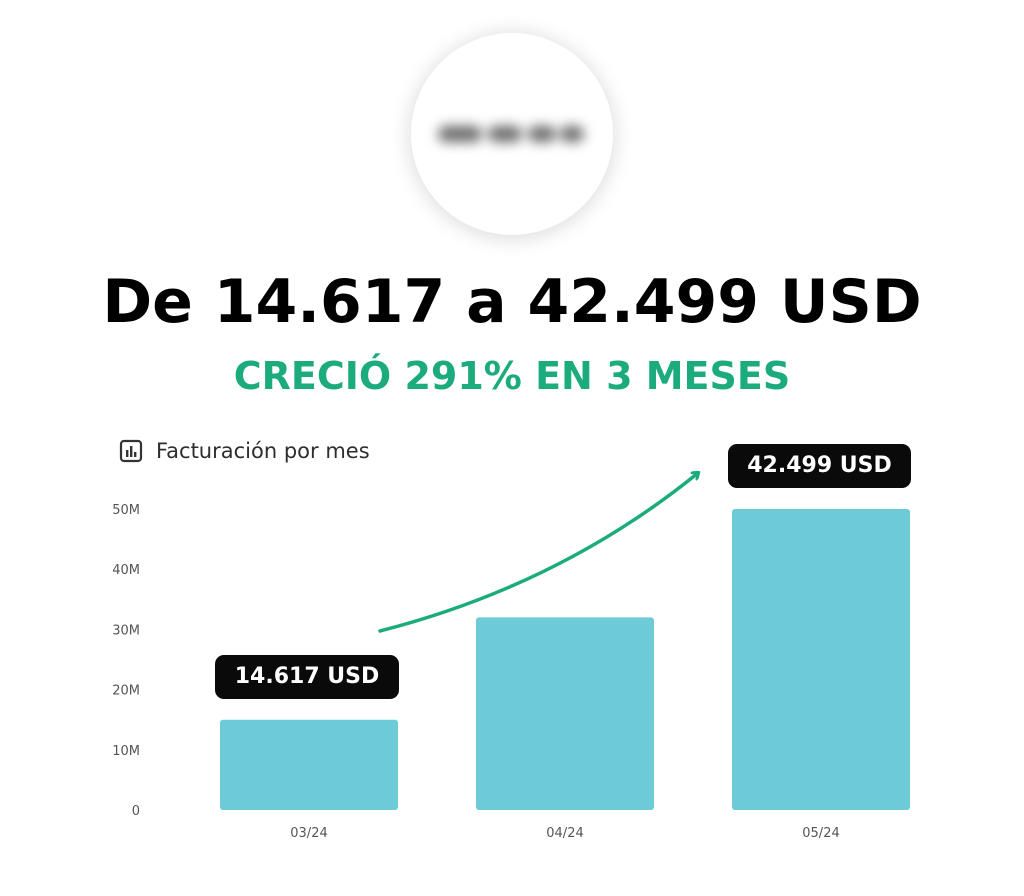 This screenshot has height=896, width=1024. Describe the element at coordinates (511, 134) in the screenshot. I see `blurred-logo-text` at that location.